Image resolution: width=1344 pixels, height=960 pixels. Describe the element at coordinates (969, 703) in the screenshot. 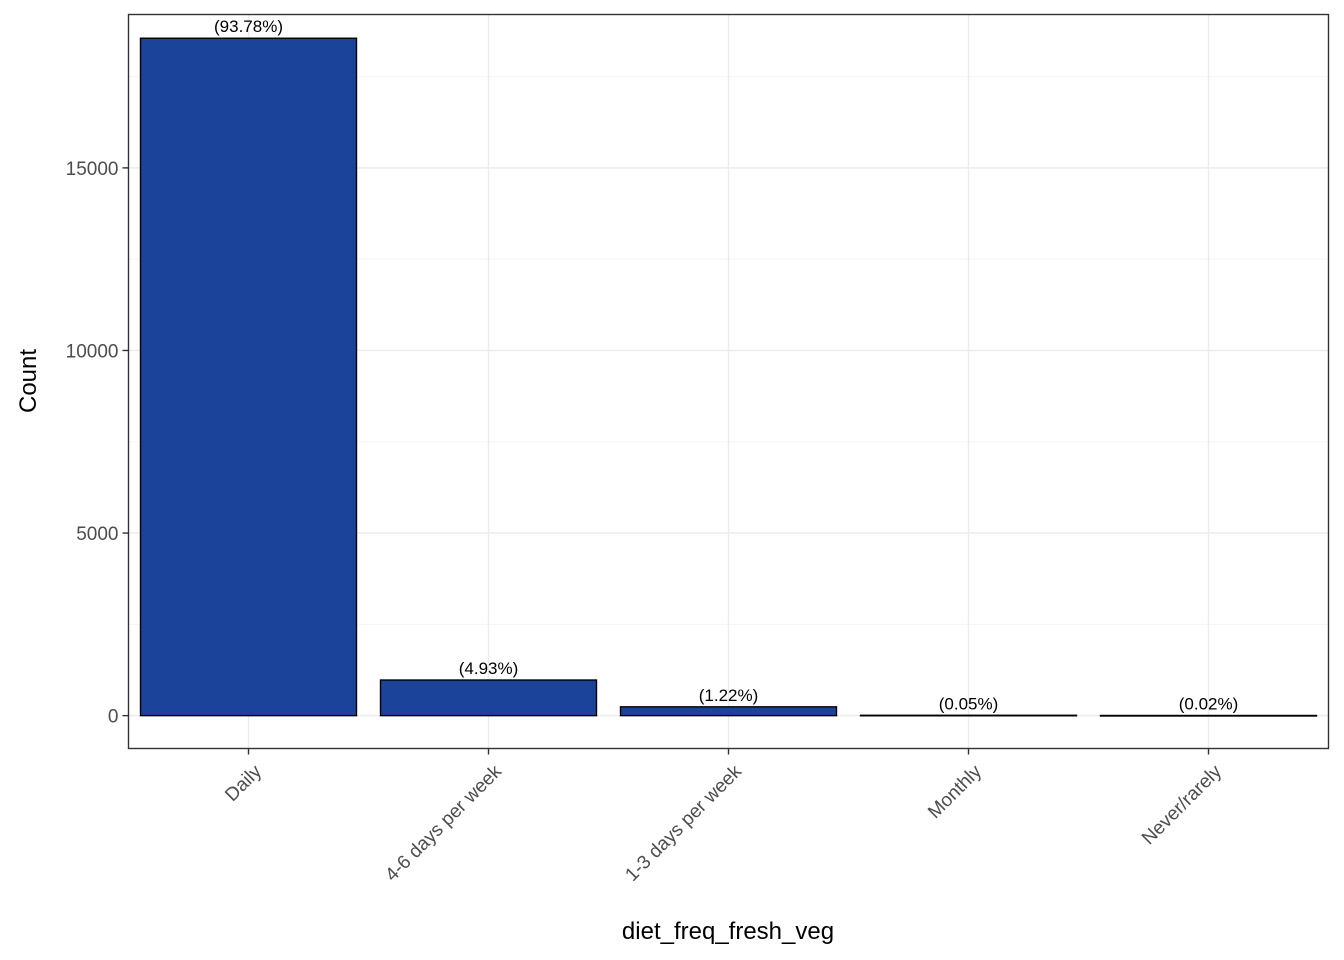

I see `data-label: (0.05%)` at that location.